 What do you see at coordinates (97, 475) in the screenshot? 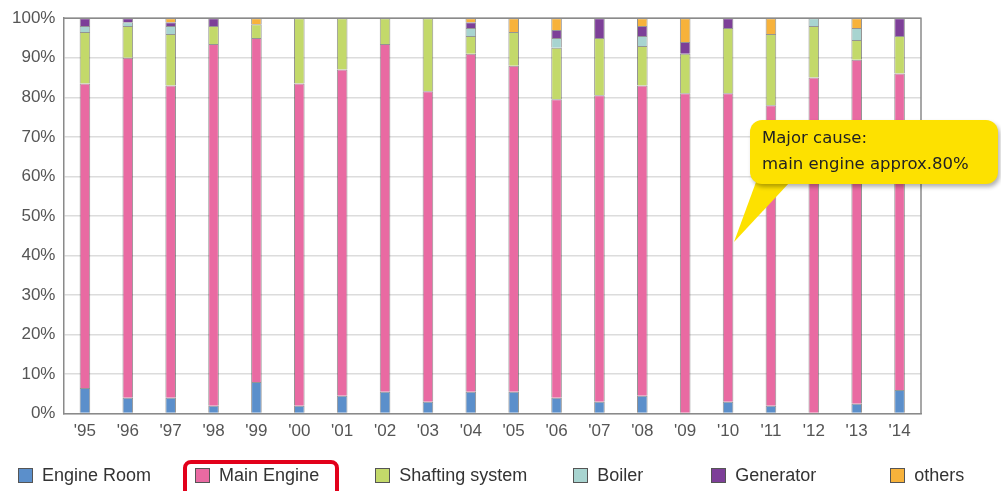
I see `legend-label: Engine Room` at bounding box center [97, 475].